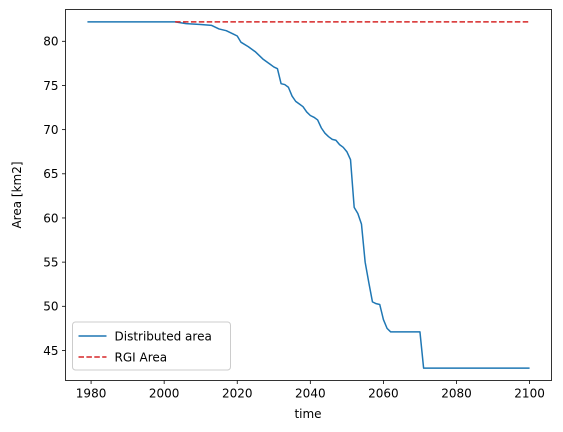  Describe the element at coordinates (383, 394) in the screenshot. I see `x-tick-label: 2060` at that location.